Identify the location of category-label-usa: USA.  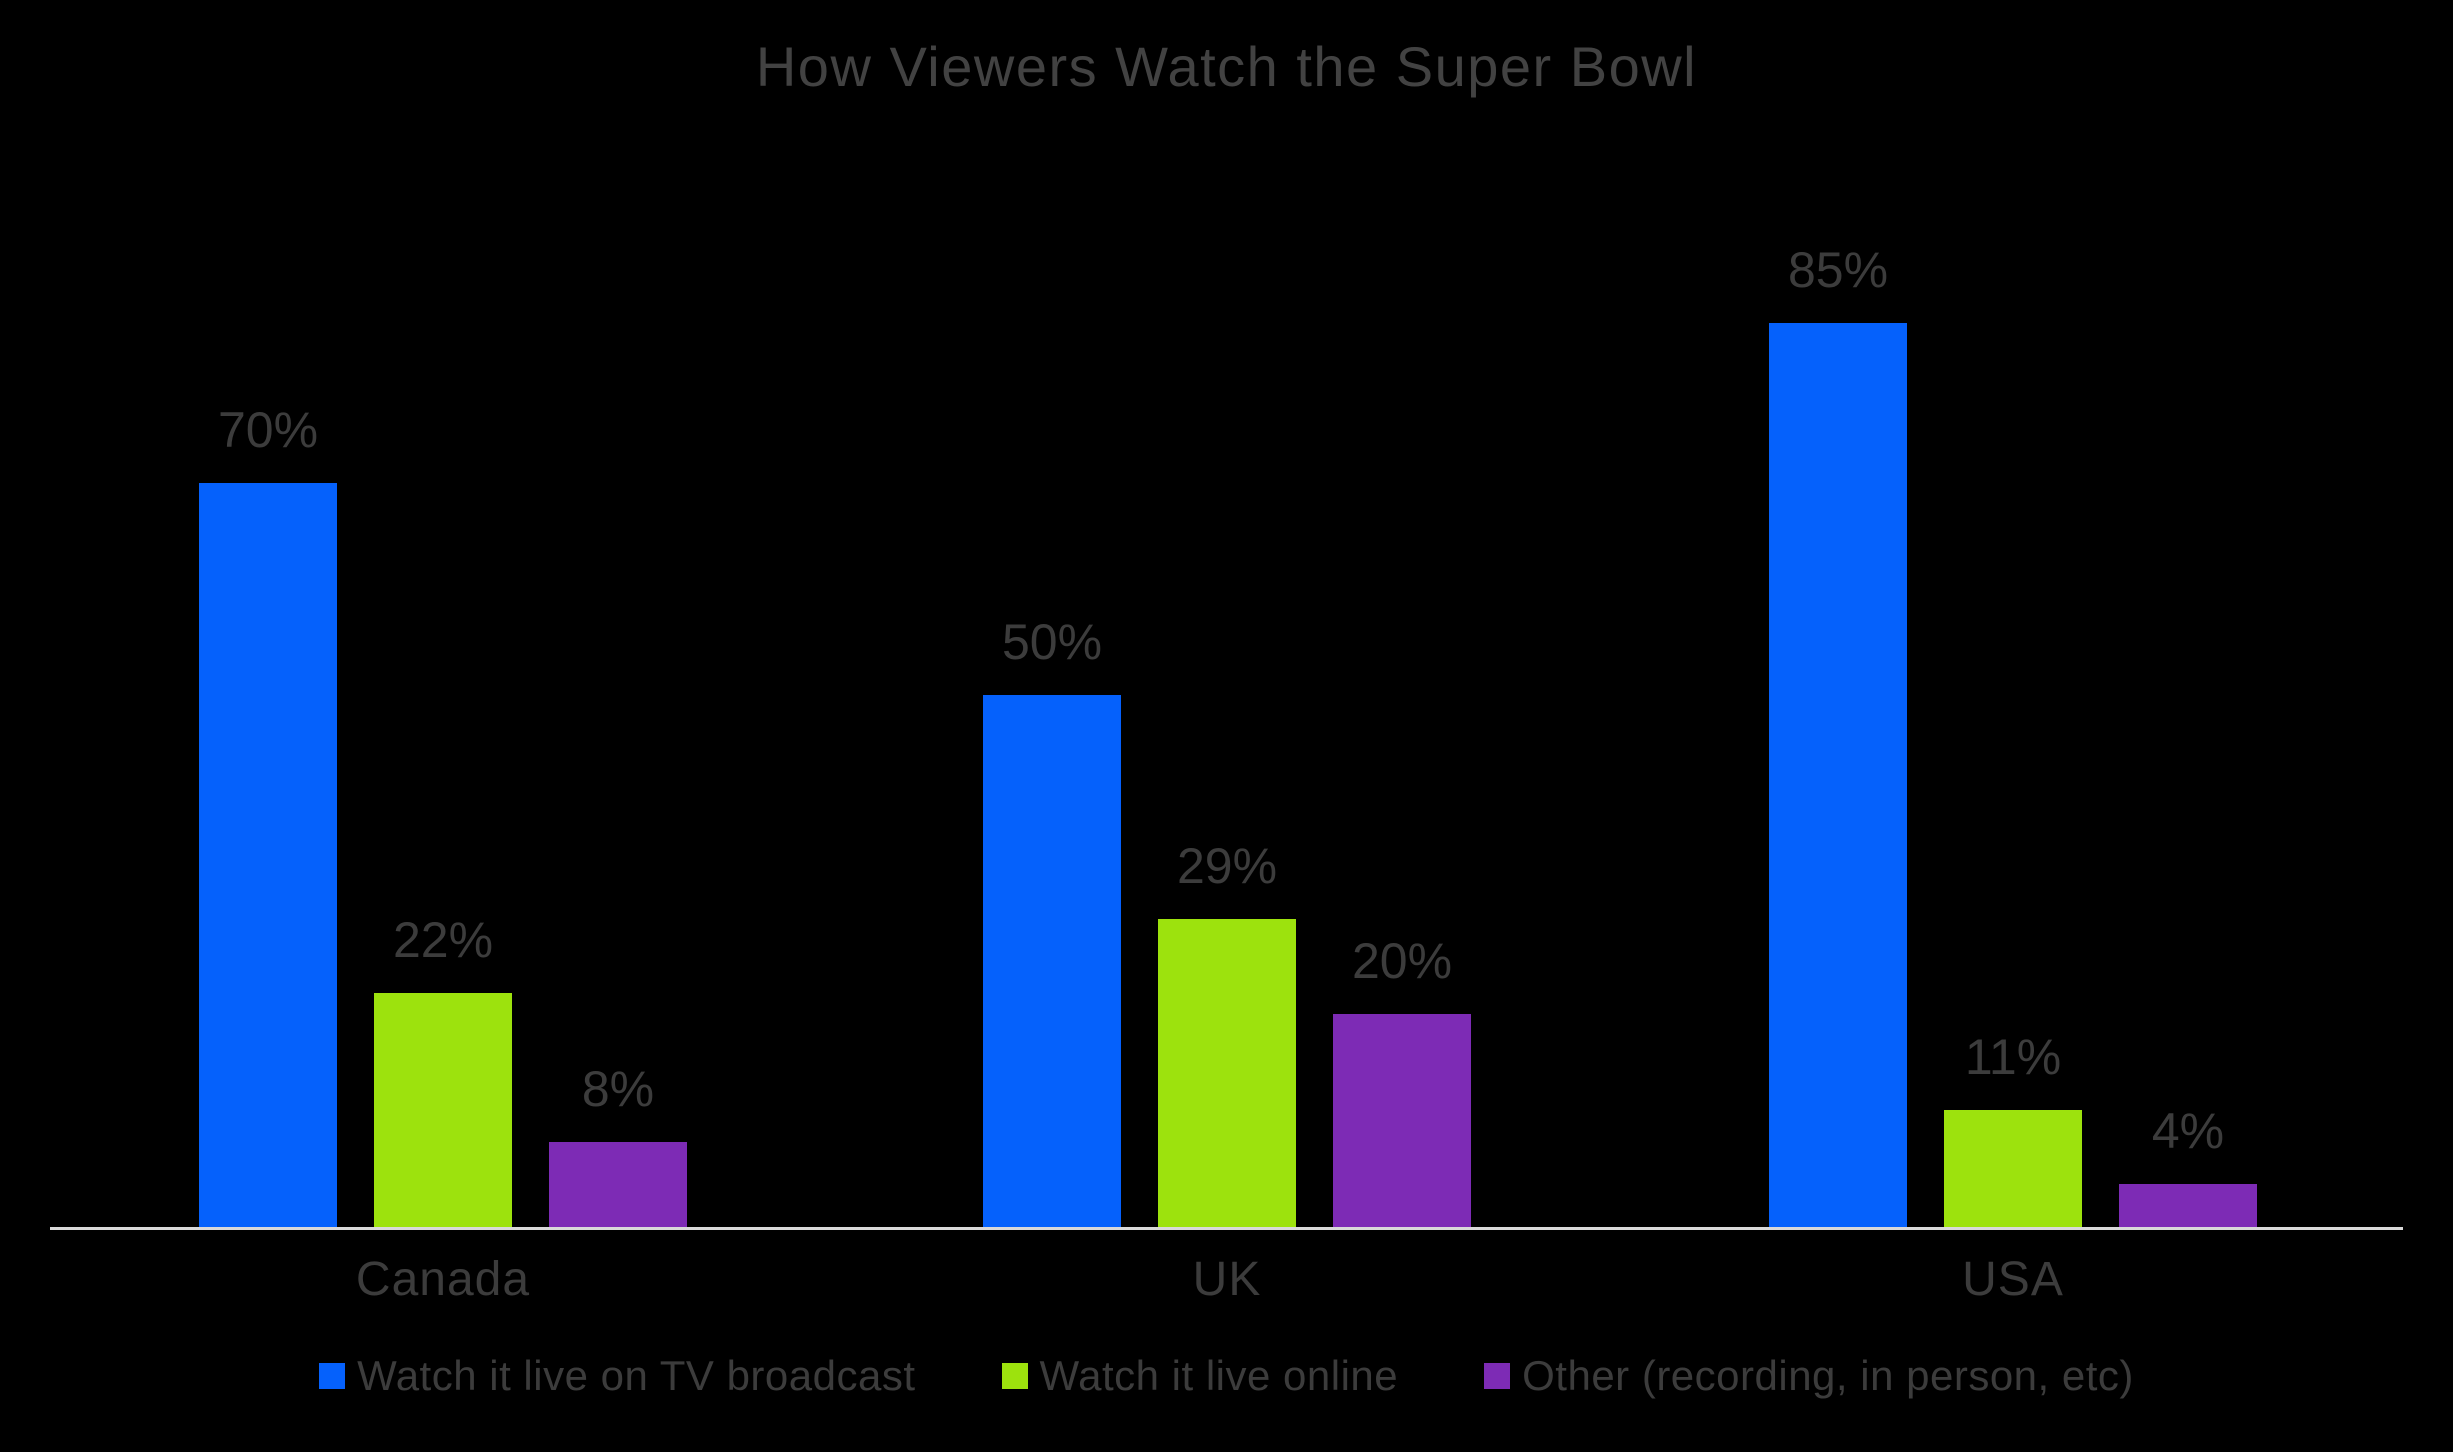
(2013, 1279).